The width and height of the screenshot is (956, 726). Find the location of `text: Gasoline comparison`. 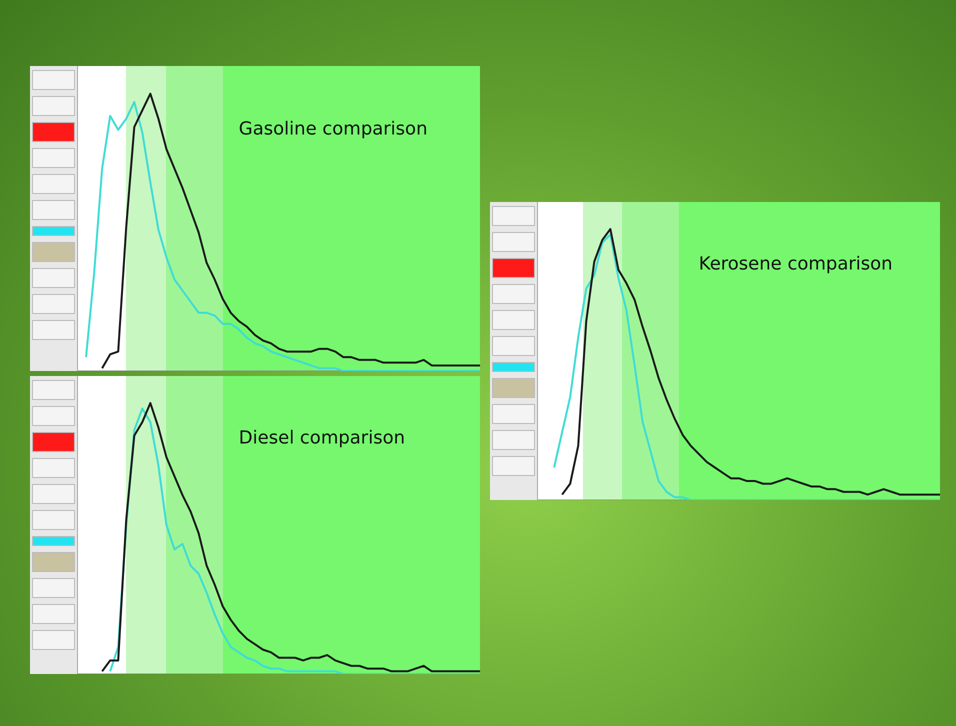

text: Gasoline comparison is located at coordinates (333, 129).